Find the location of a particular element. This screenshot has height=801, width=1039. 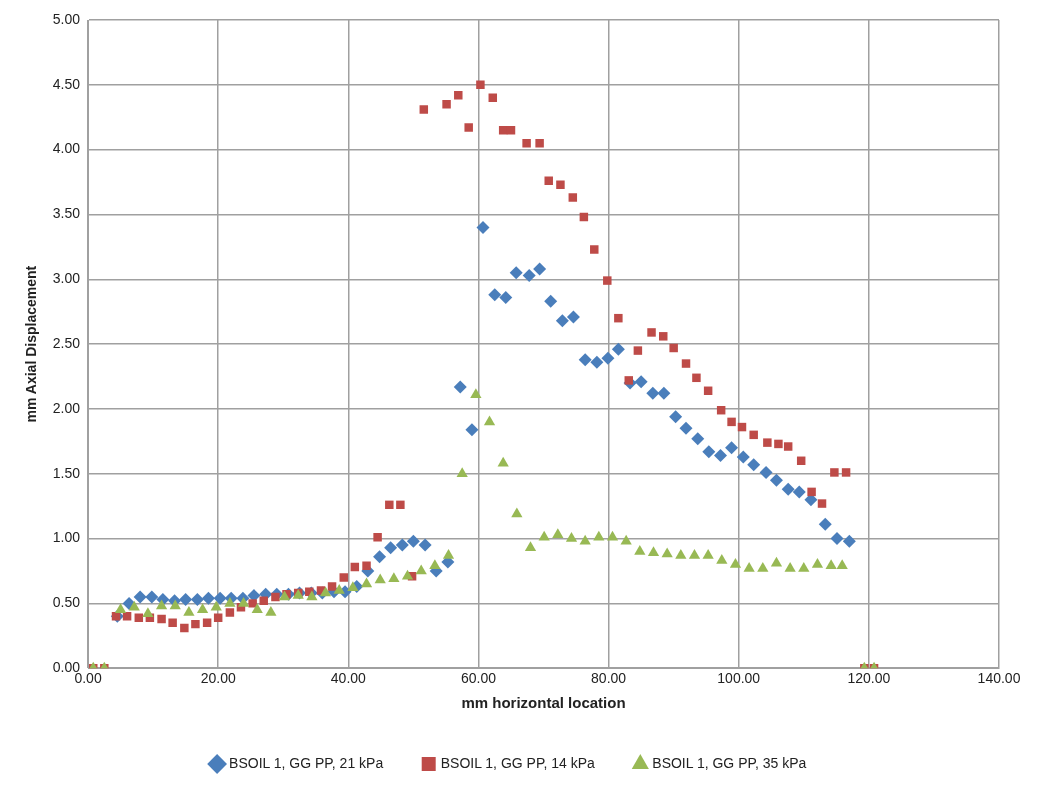

y-tick-label: 1.00 is located at coordinates (66, 537).